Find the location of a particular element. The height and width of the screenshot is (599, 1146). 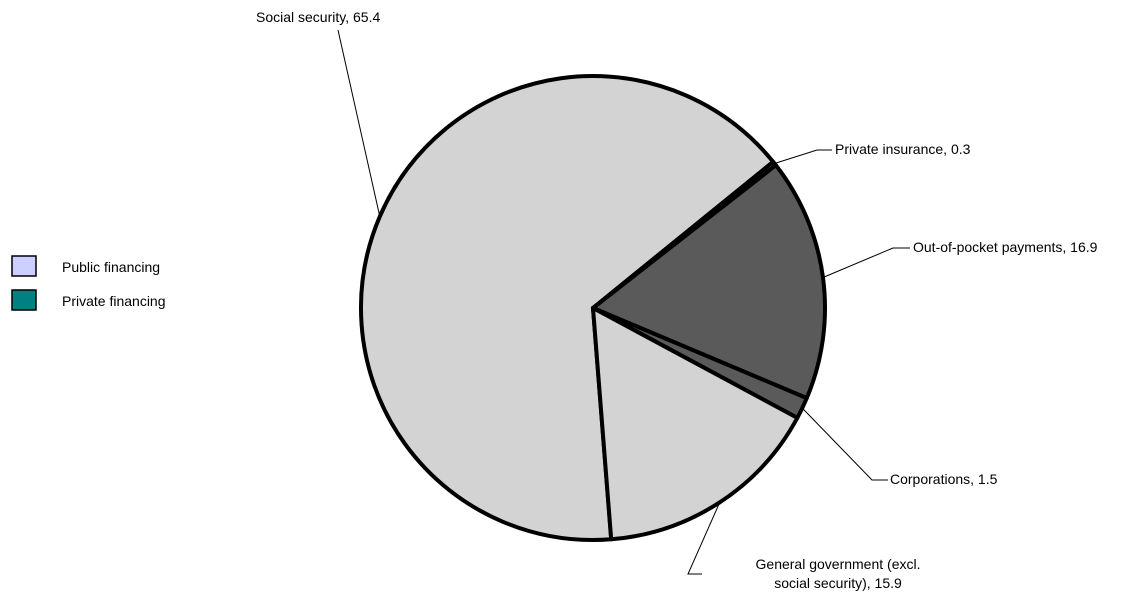

label-private-insurance: Private insurance, 0.3 is located at coordinates (903, 149).